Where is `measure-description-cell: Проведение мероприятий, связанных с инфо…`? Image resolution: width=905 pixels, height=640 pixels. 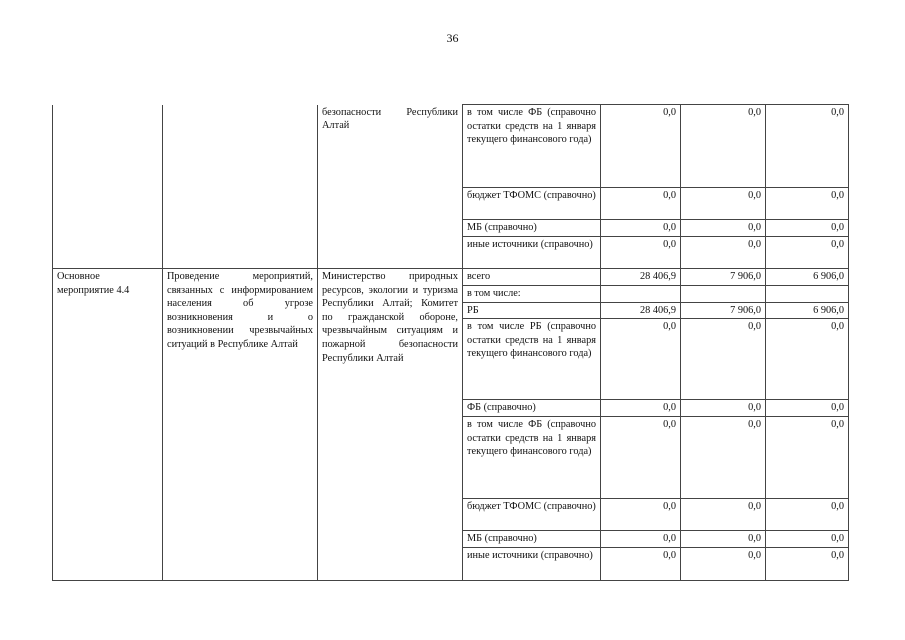
measure-description-cell: Проведение мероприятий, связанных с инфо… is located at coordinates (240, 424).